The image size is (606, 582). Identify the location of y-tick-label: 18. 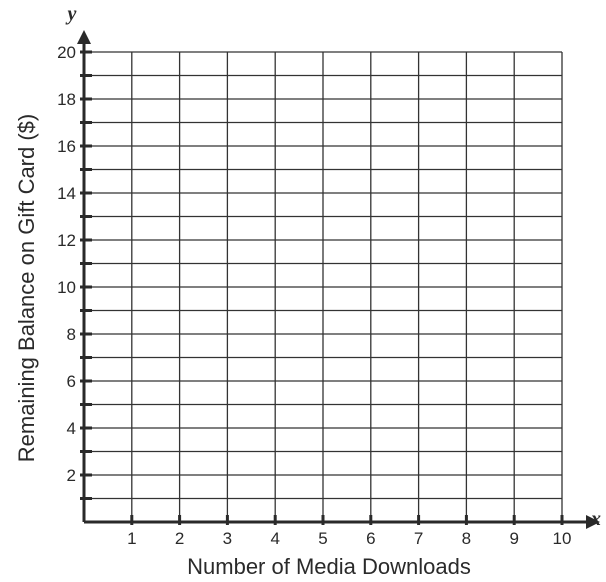
(66, 99).